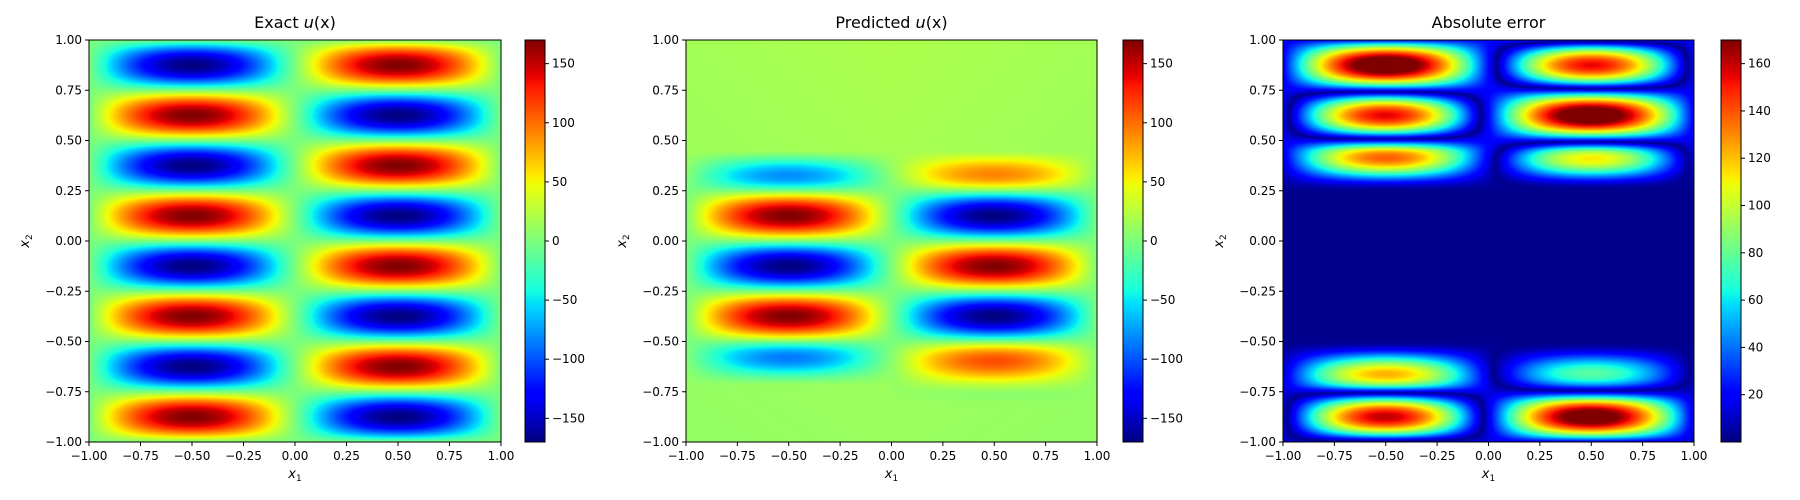 The height and width of the screenshot is (500, 1800). Describe the element at coordinates (1755, 253) in the screenshot. I see `colorbar-tick-label: 80` at that location.